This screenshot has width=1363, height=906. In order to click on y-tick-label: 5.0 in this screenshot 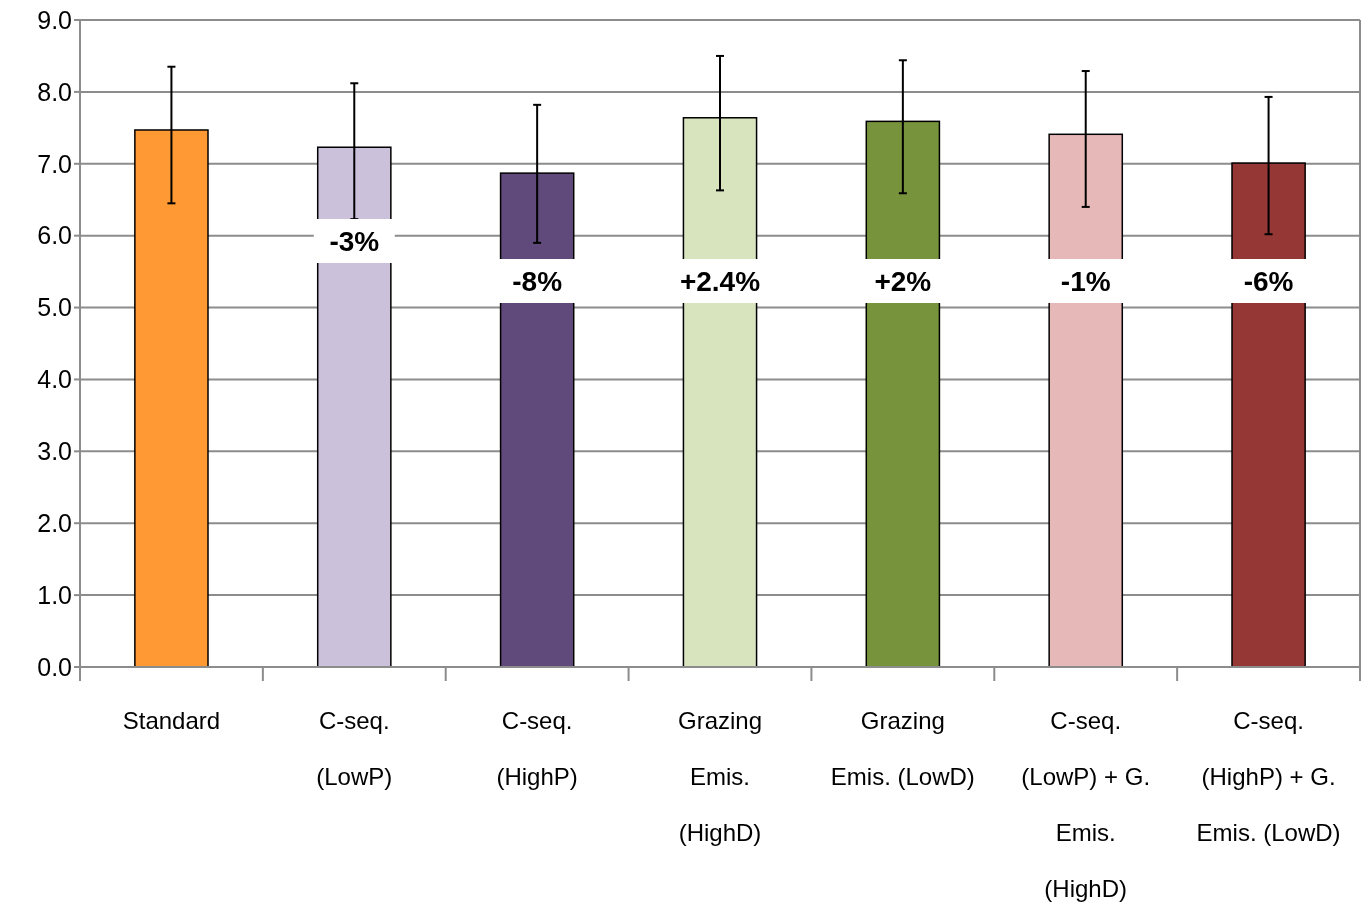, I will do `click(54, 307)`.